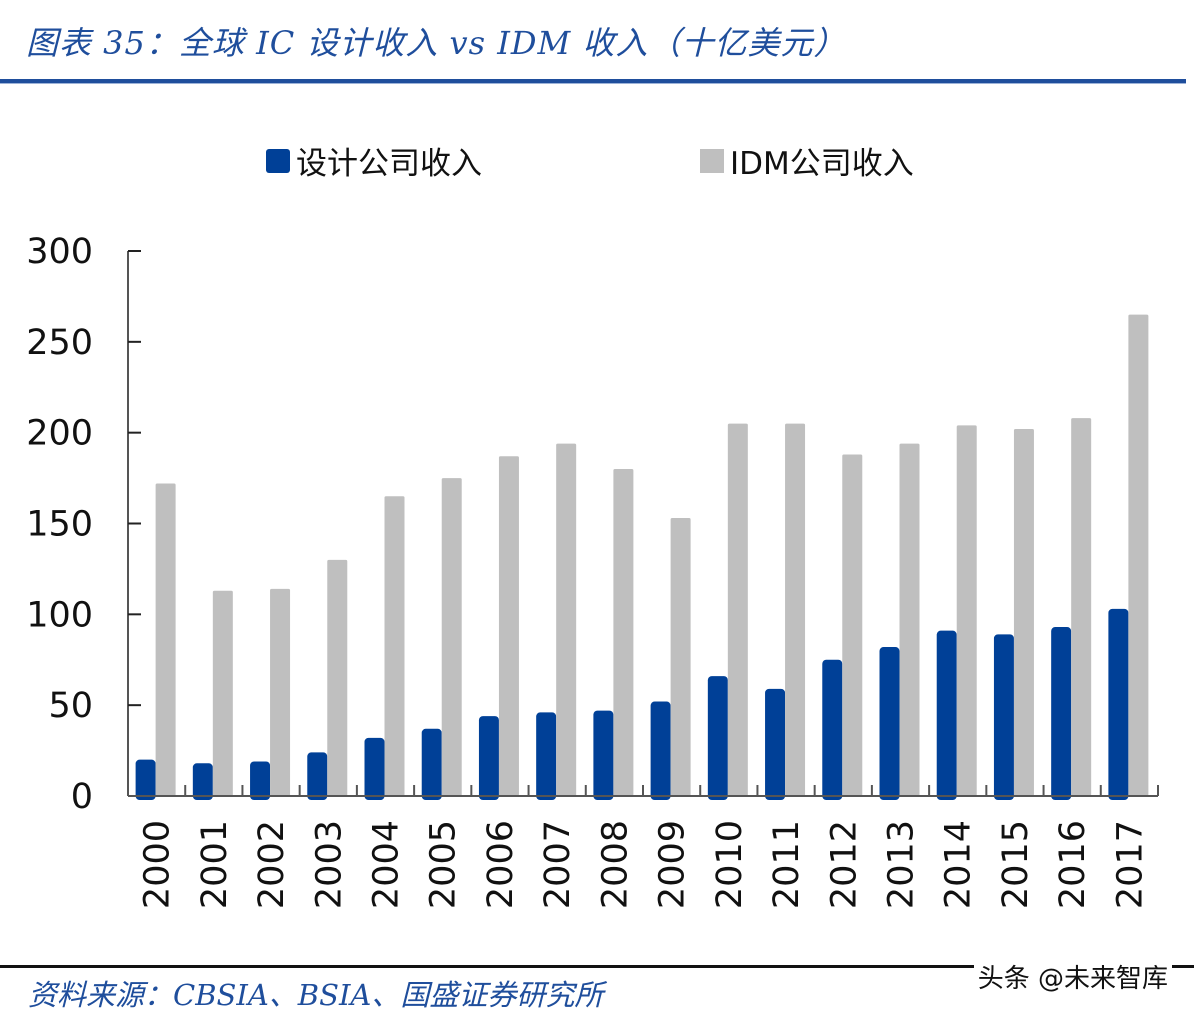  What do you see at coordinates (593, 81) in the screenshot?
I see `title-divider` at bounding box center [593, 81].